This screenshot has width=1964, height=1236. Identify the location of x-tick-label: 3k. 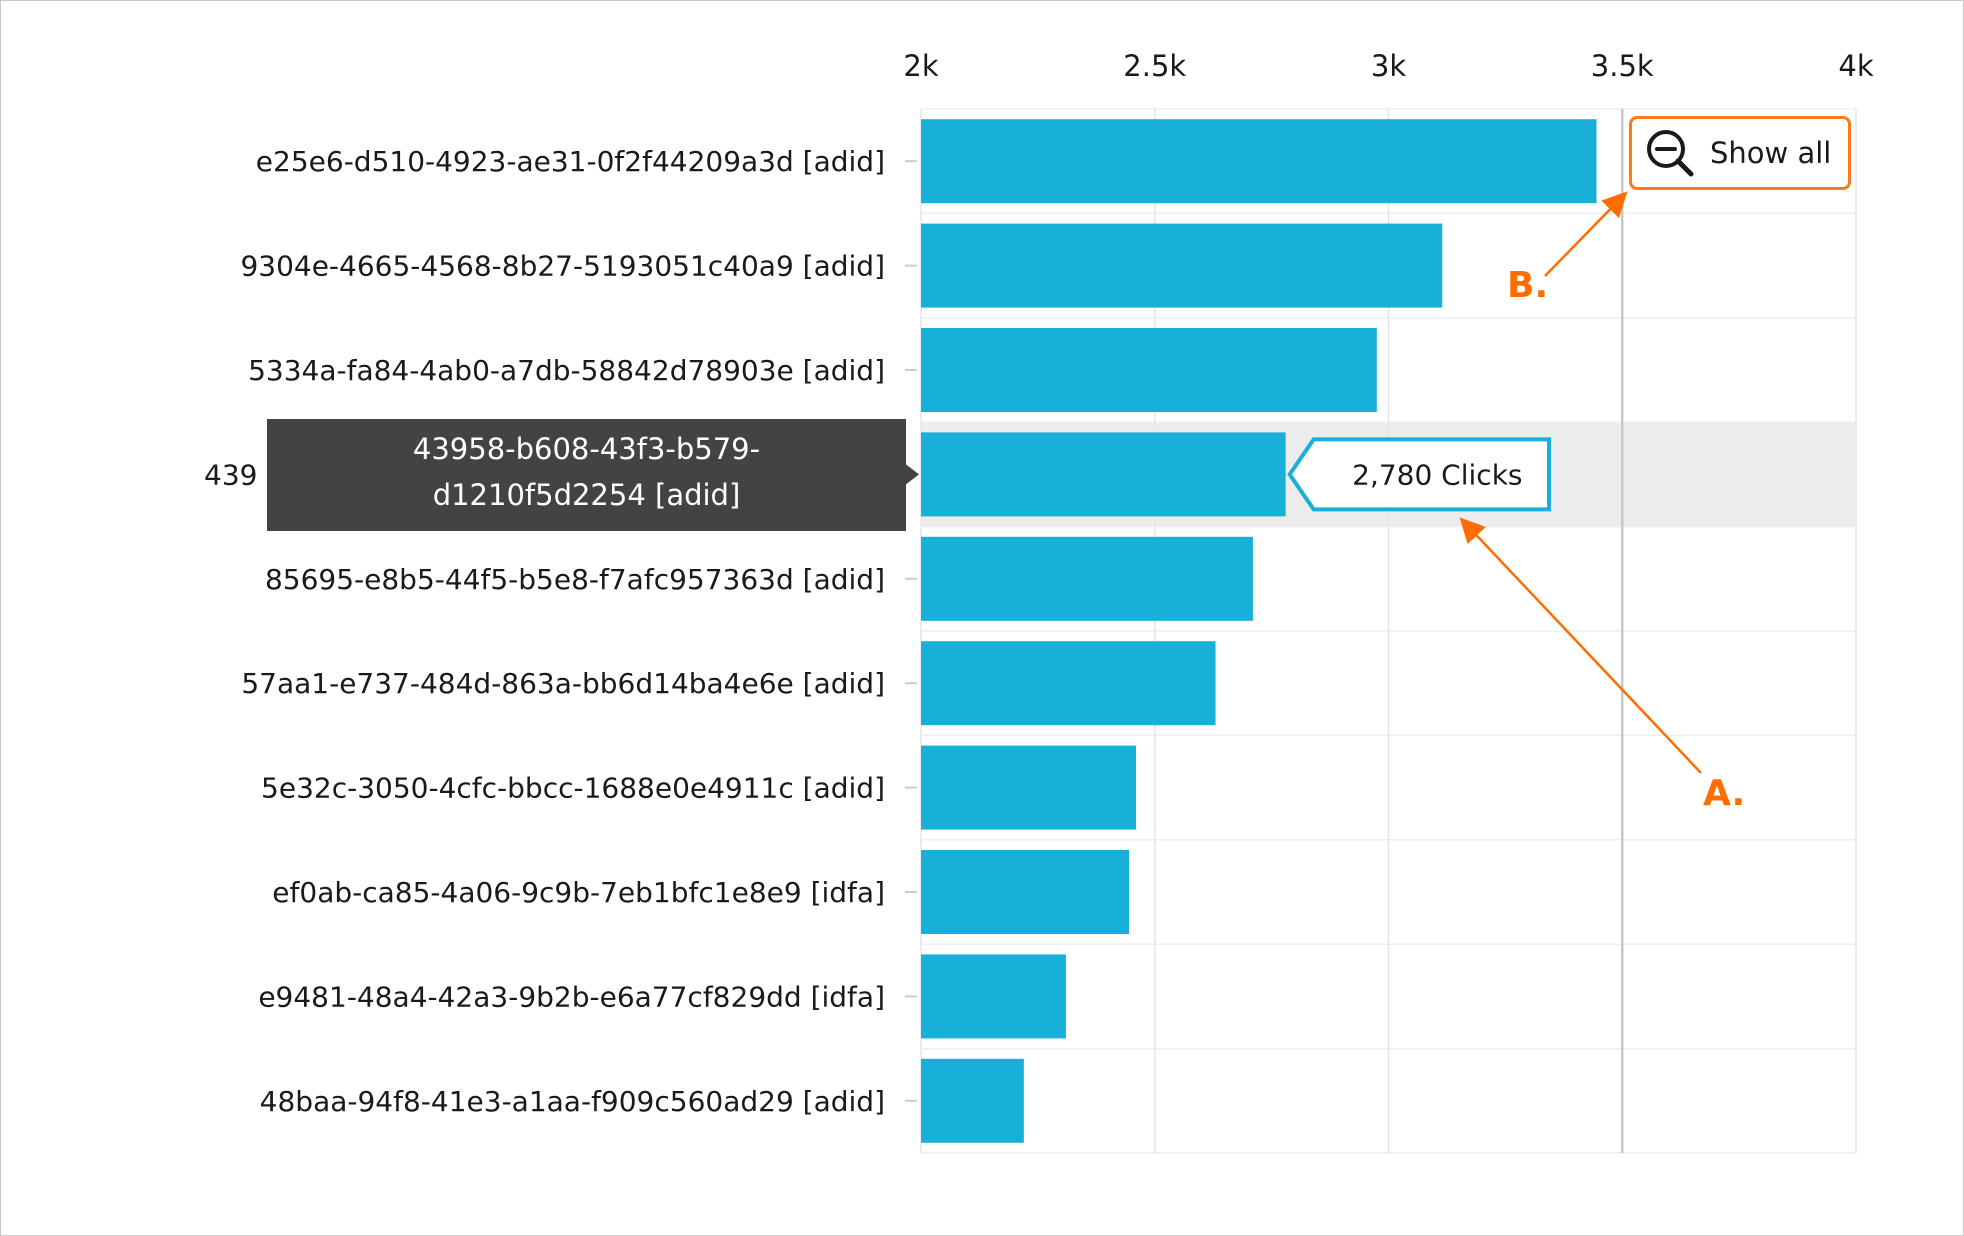
(1388, 66).